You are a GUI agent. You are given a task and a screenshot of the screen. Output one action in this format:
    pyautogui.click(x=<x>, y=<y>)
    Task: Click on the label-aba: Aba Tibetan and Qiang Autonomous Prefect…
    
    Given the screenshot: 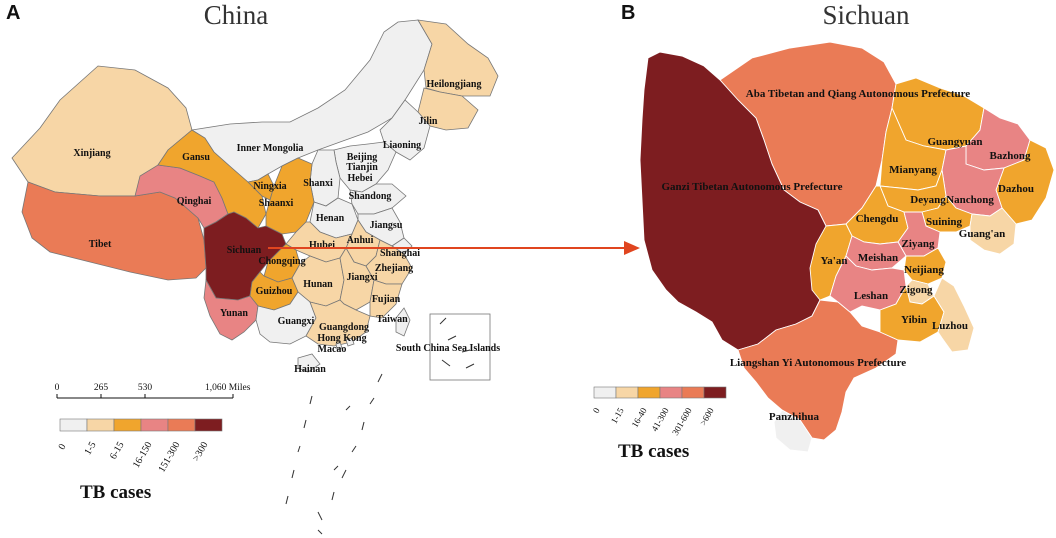 What is the action you would take?
    pyautogui.click(x=858, y=94)
    